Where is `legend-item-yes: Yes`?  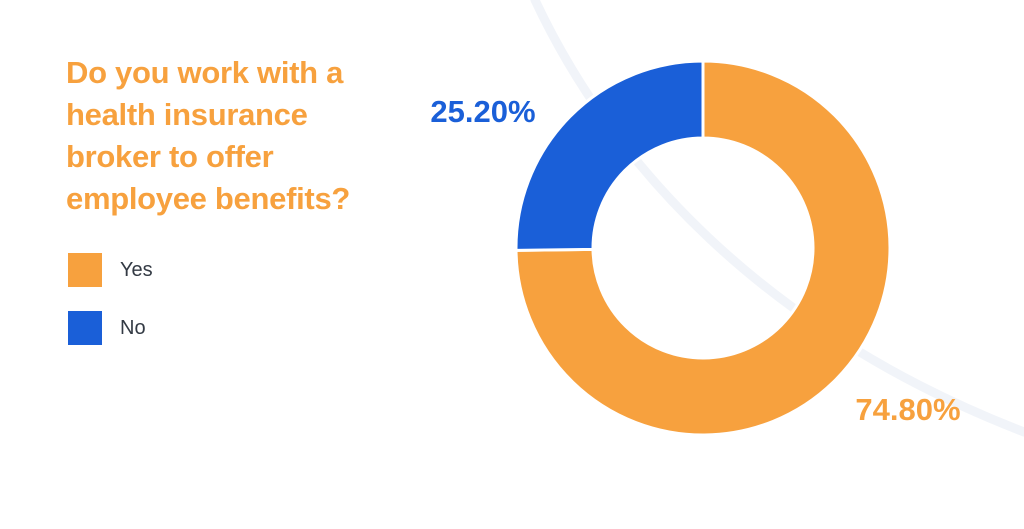
legend-item-yes: Yes is located at coordinates (110, 270).